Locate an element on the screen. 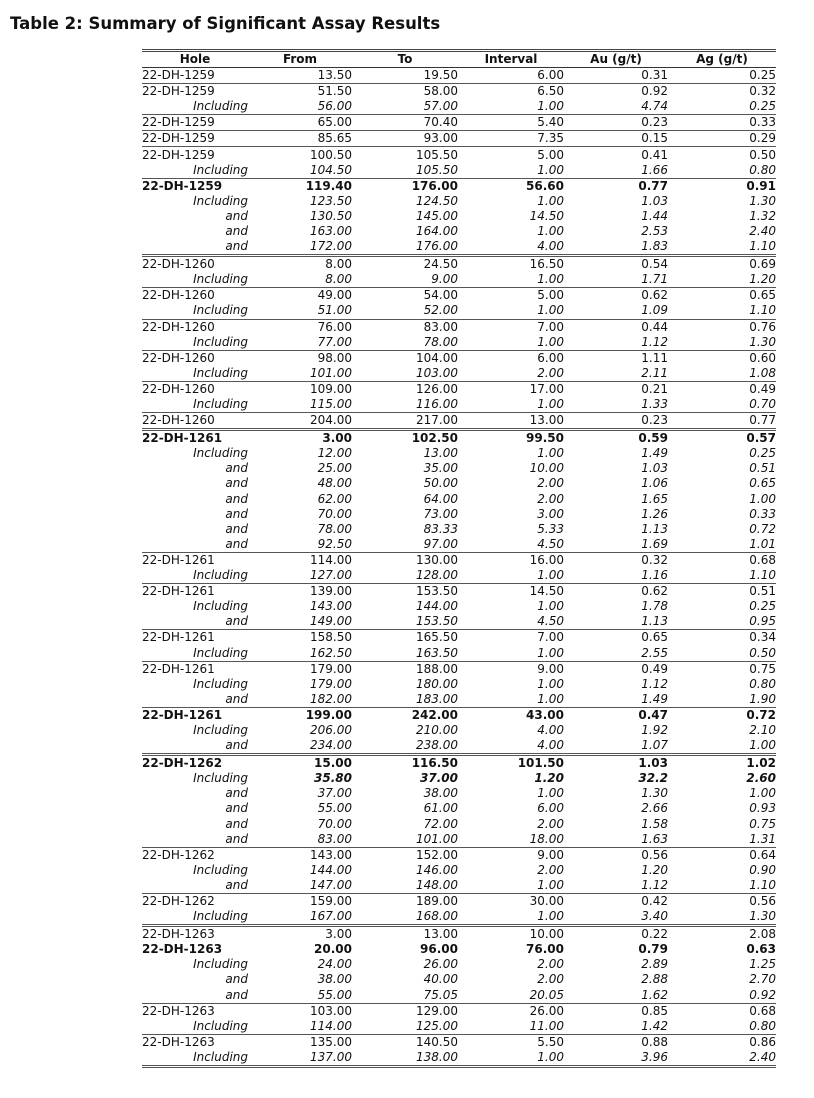 This screenshot has height=1098, width=814. cell-au: 1.42 is located at coordinates (654, 1025).